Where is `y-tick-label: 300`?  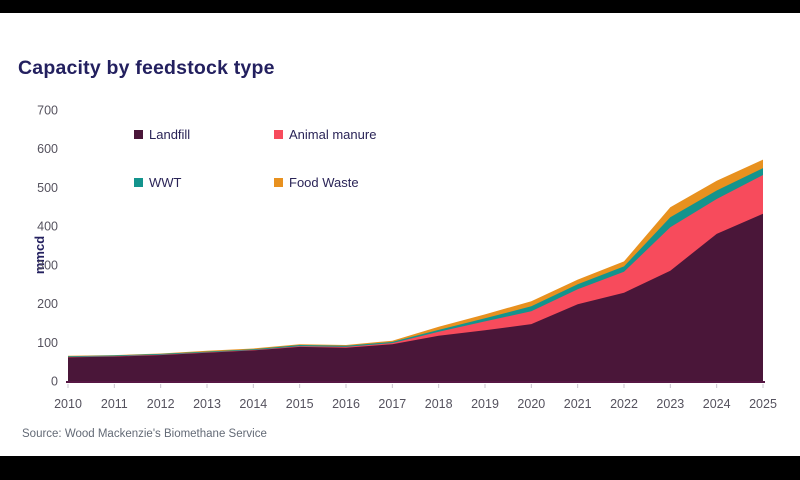
y-tick-label: 300 is located at coordinates (47, 265).